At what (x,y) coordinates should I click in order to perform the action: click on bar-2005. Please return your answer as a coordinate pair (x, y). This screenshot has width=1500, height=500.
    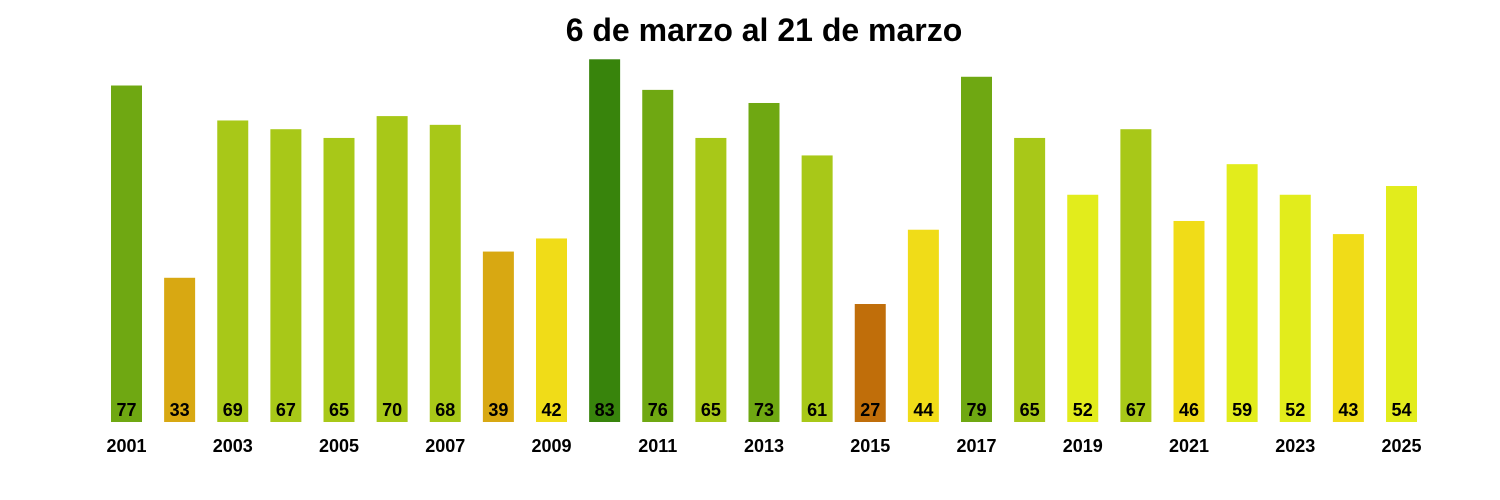
    Looking at the image, I should click on (339, 279).